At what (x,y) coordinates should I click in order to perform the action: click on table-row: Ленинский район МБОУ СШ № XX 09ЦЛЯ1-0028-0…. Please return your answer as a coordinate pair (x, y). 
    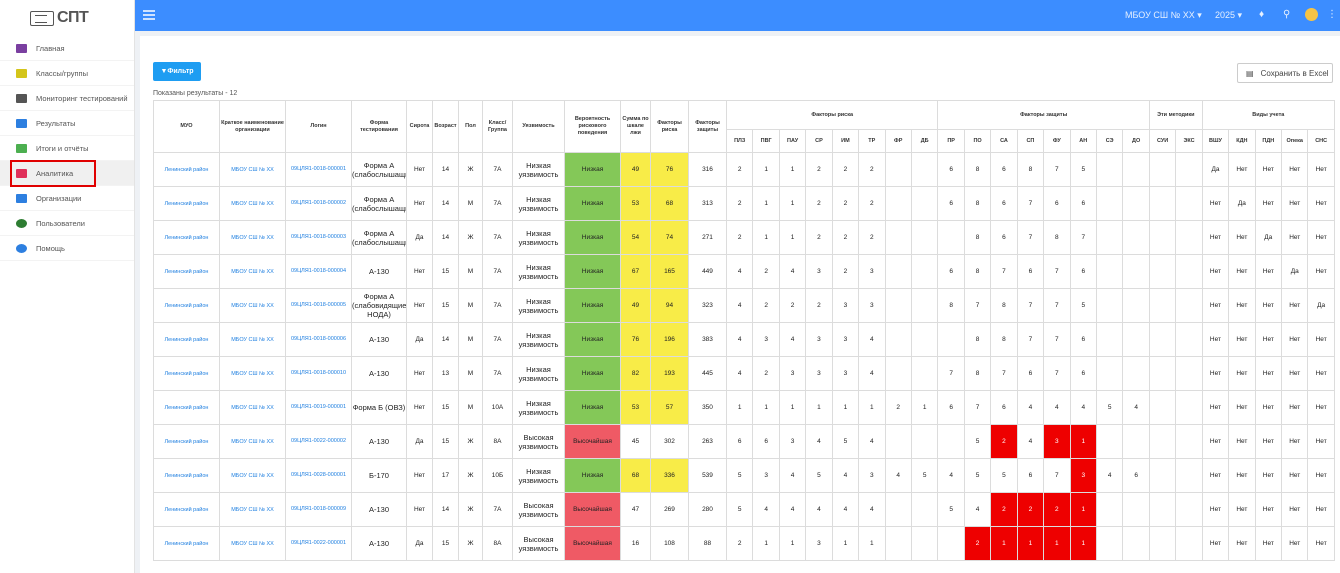
    Looking at the image, I should click on (744, 475).